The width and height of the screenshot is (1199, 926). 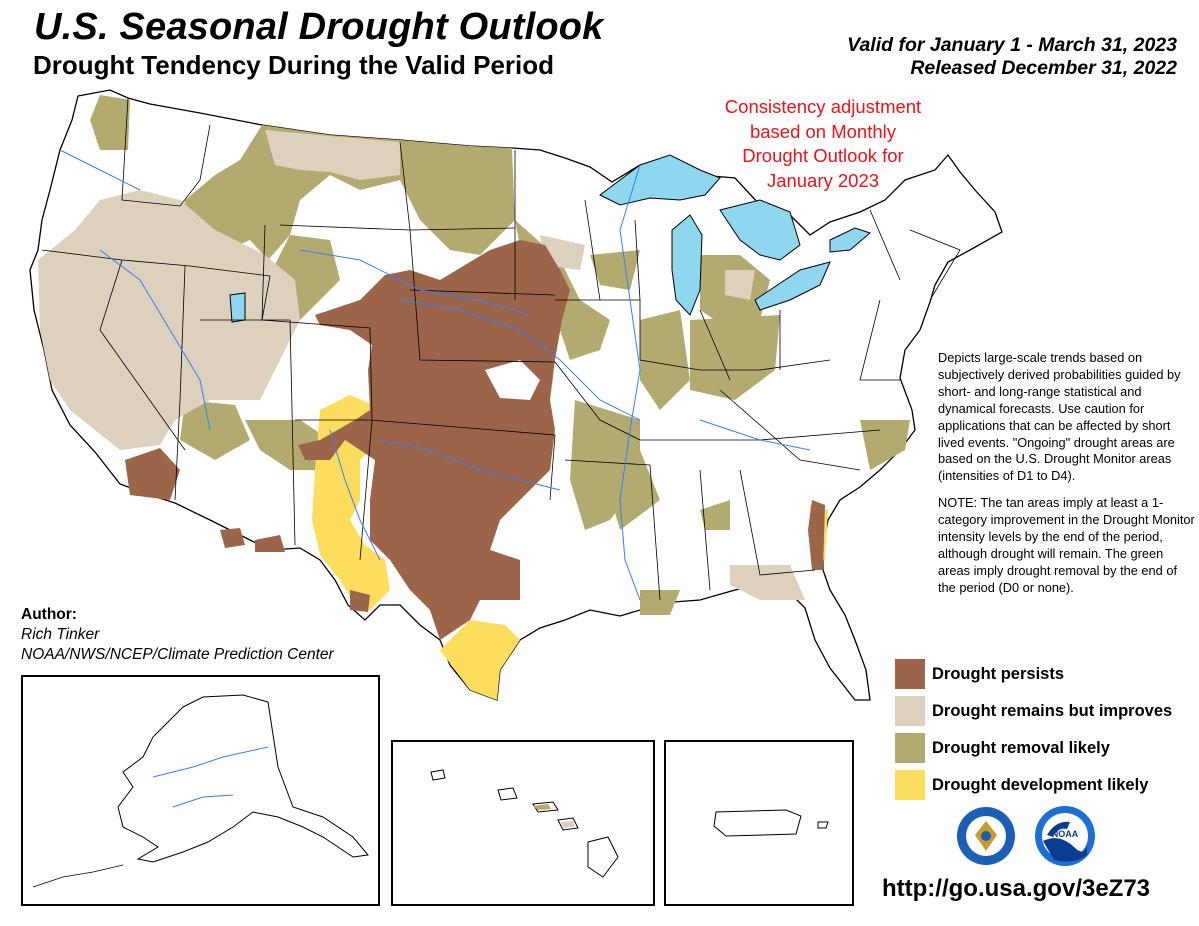 What do you see at coordinates (319, 27) in the screenshot?
I see `map-title: U.S. Seasonal Drought Outlook` at bounding box center [319, 27].